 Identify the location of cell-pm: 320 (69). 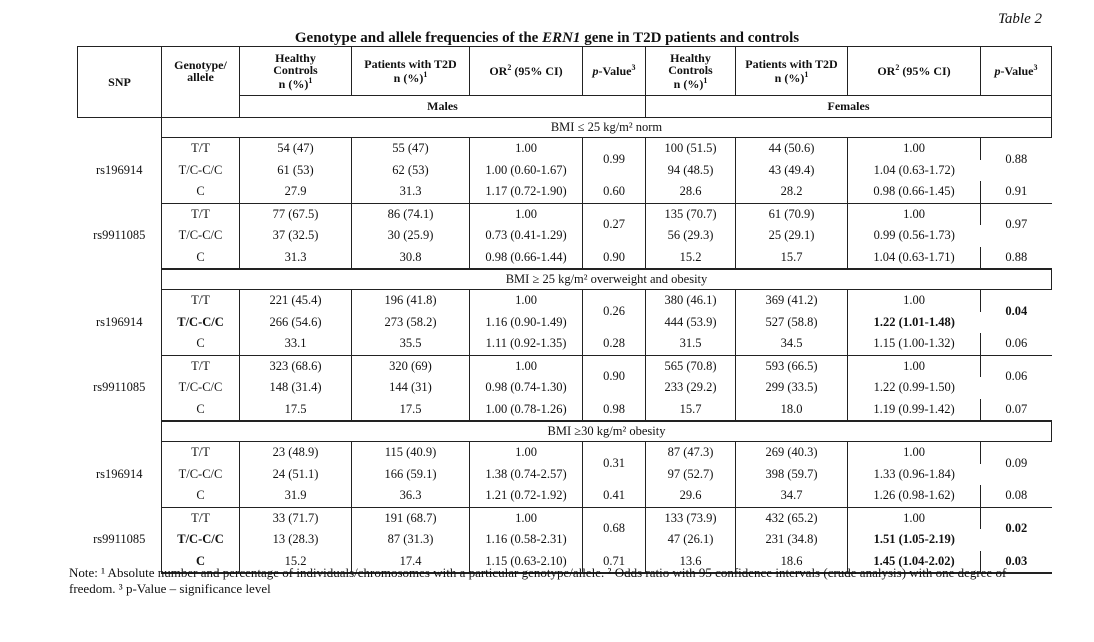
(410, 366).